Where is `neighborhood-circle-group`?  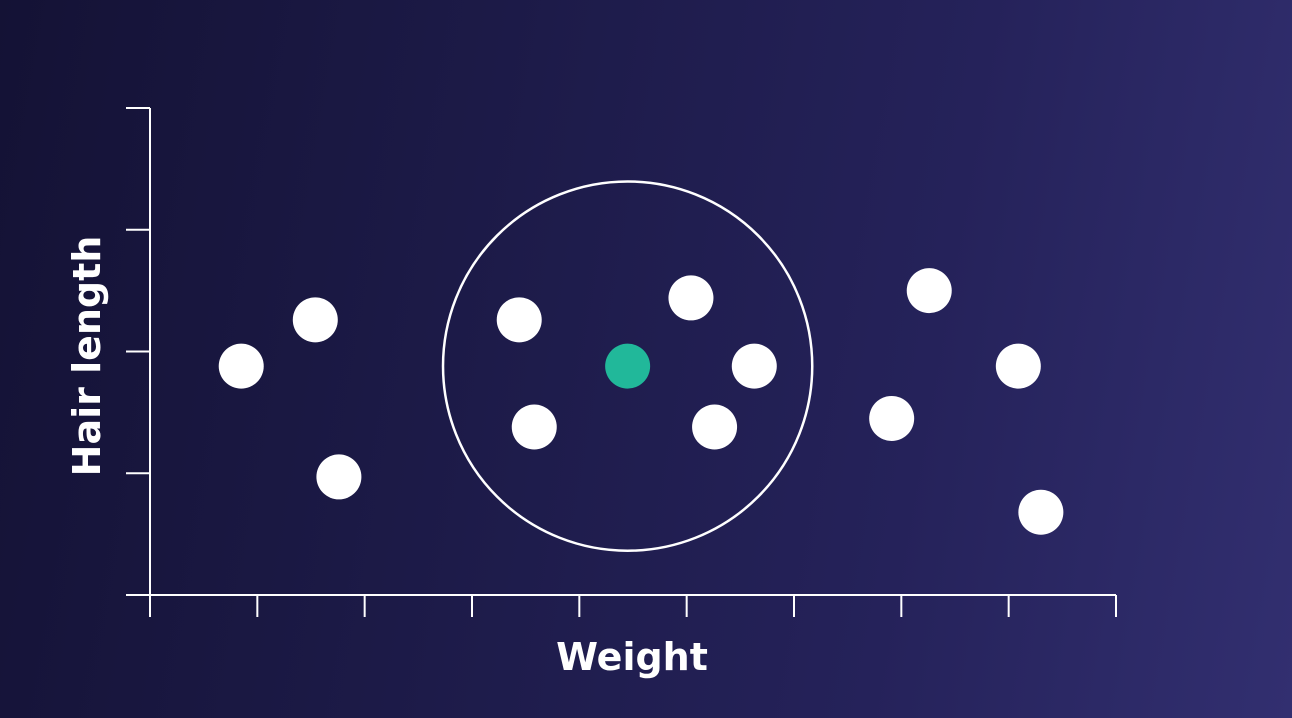 neighborhood-circle-group is located at coordinates (627, 366).